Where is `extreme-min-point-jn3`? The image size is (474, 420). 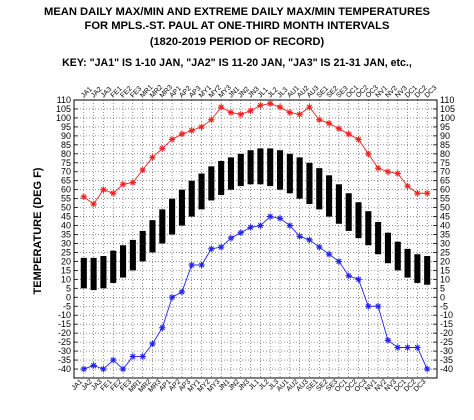
extreme-min-point-jn3 is located at coordinates (250, 227).